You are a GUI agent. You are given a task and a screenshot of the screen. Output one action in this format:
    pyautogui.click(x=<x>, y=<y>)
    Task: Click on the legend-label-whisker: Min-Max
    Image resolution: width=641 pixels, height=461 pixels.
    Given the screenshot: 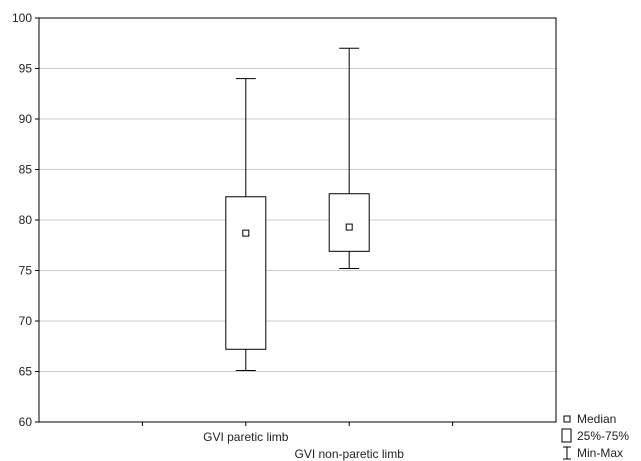 What is the action you would take?
    pyautogui.click(x=600, y=452)
    